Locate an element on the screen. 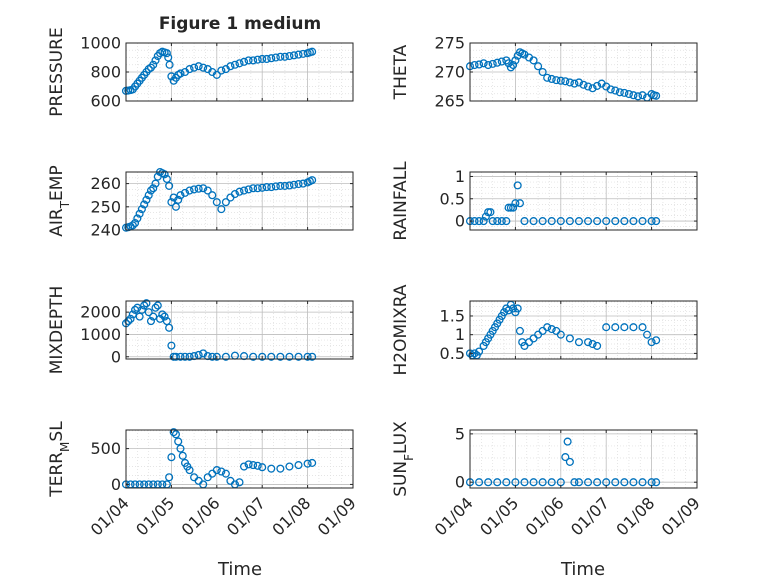  y-tick-label: 270 is located at coordinates (449, 72).